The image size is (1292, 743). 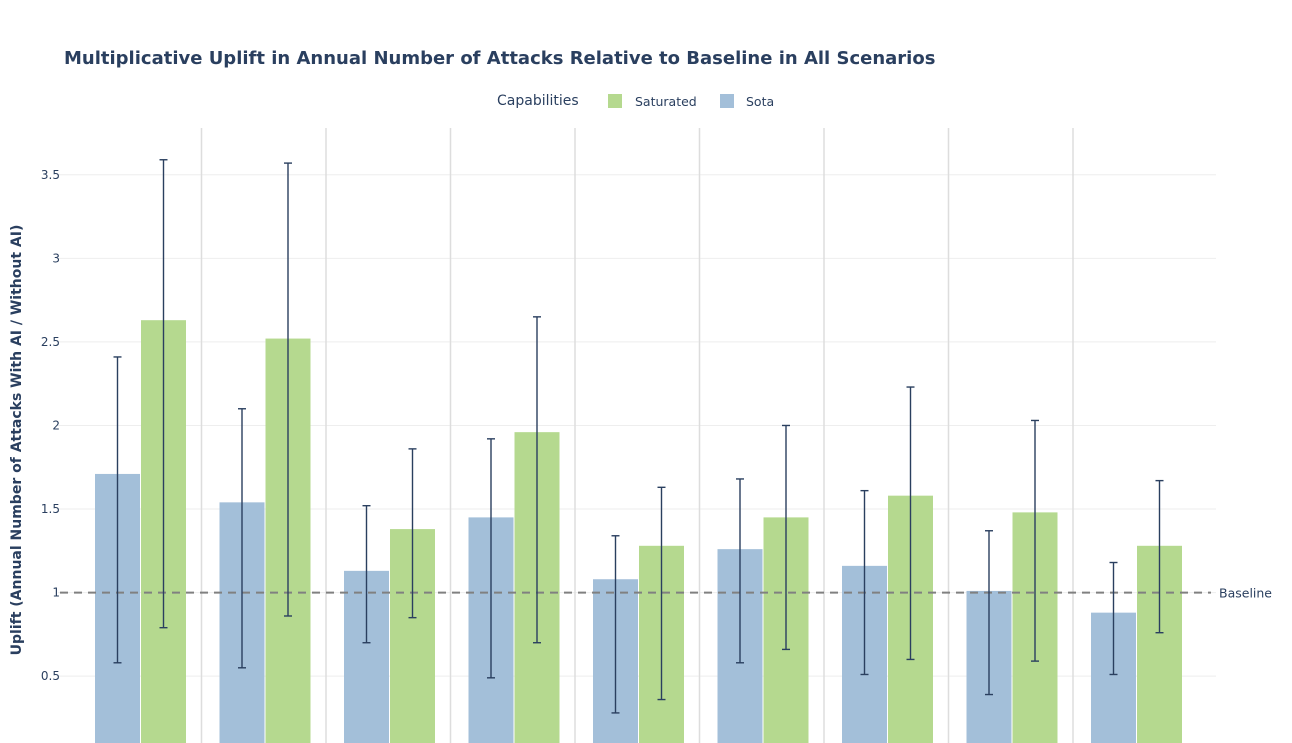 What do you see at coordinates (50, 342) in the screenshot?
I see `y-tick-label: 2.5` at bounding box center [50, 342].